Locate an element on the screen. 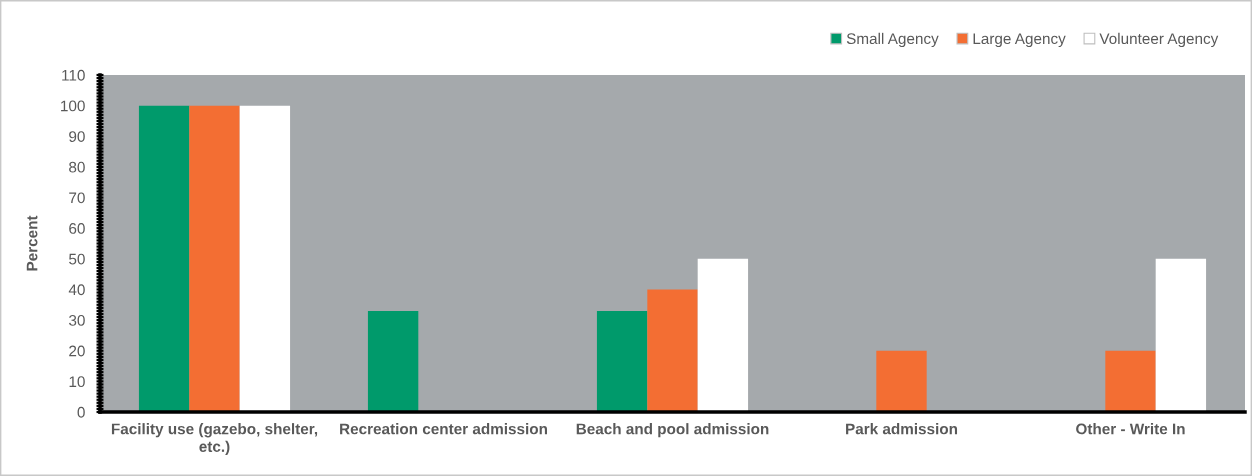  legend-label: Volunteer Agency is located at coordinates (1159, 40).